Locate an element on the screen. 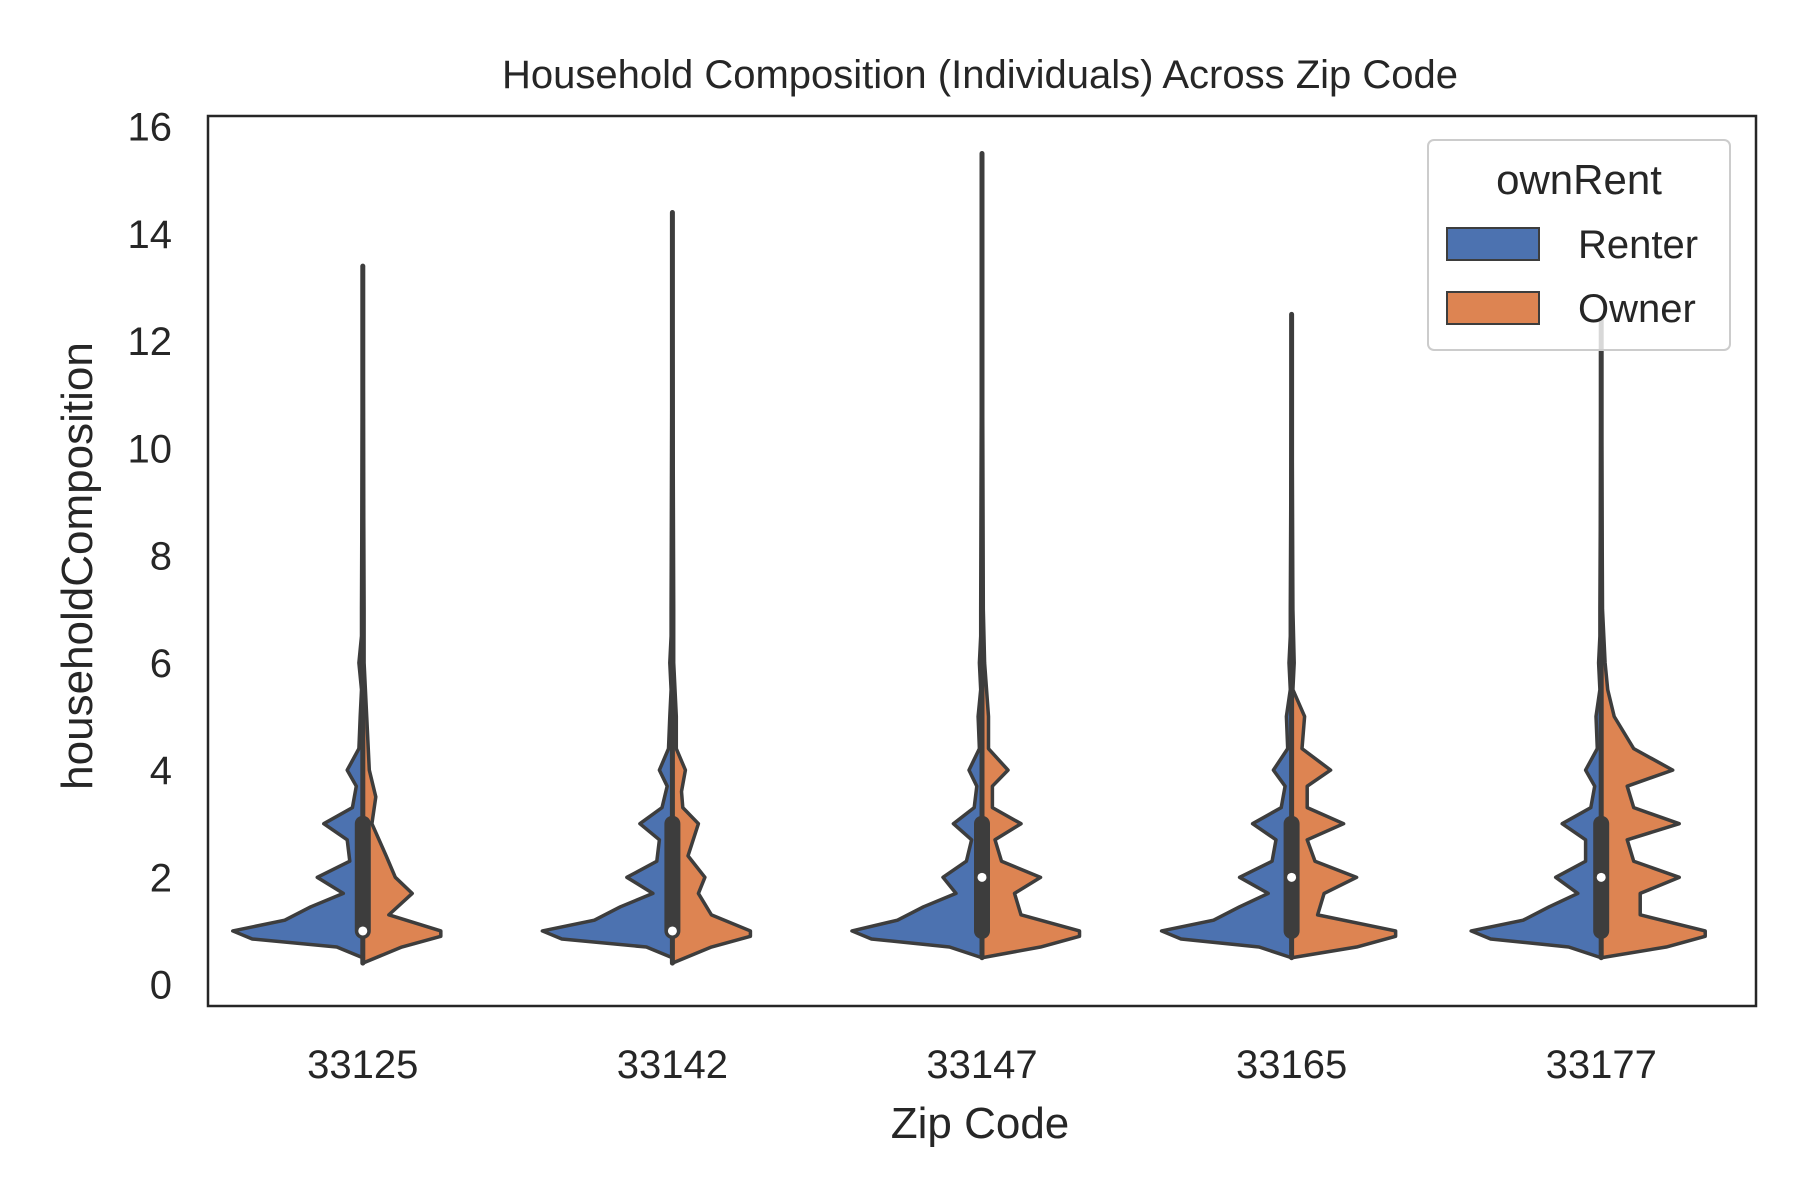 This screenshot has height=1200, width=1800. y-tick-label: 2 is located at coordinates (161, 878).